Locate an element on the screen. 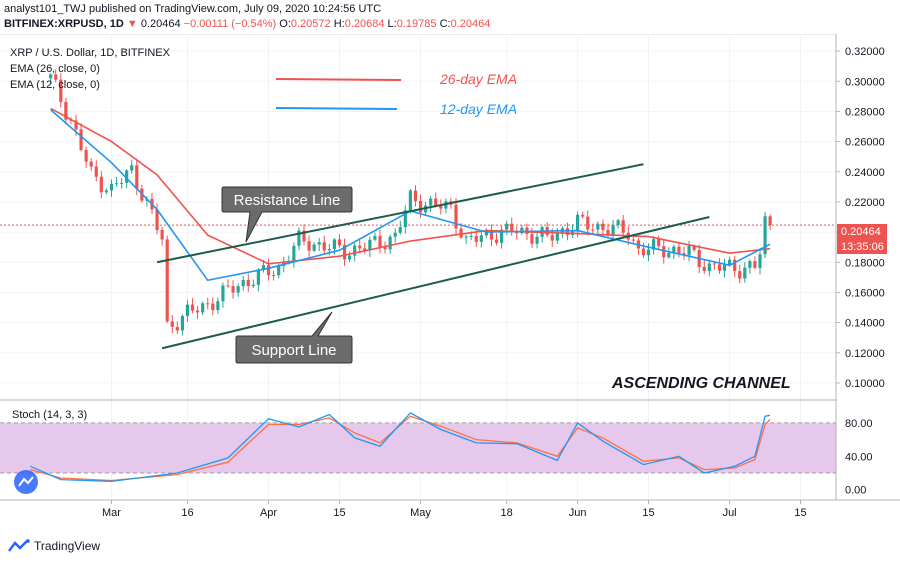  resistance-callout: Resistance Line is located at coordinates (287, 214).